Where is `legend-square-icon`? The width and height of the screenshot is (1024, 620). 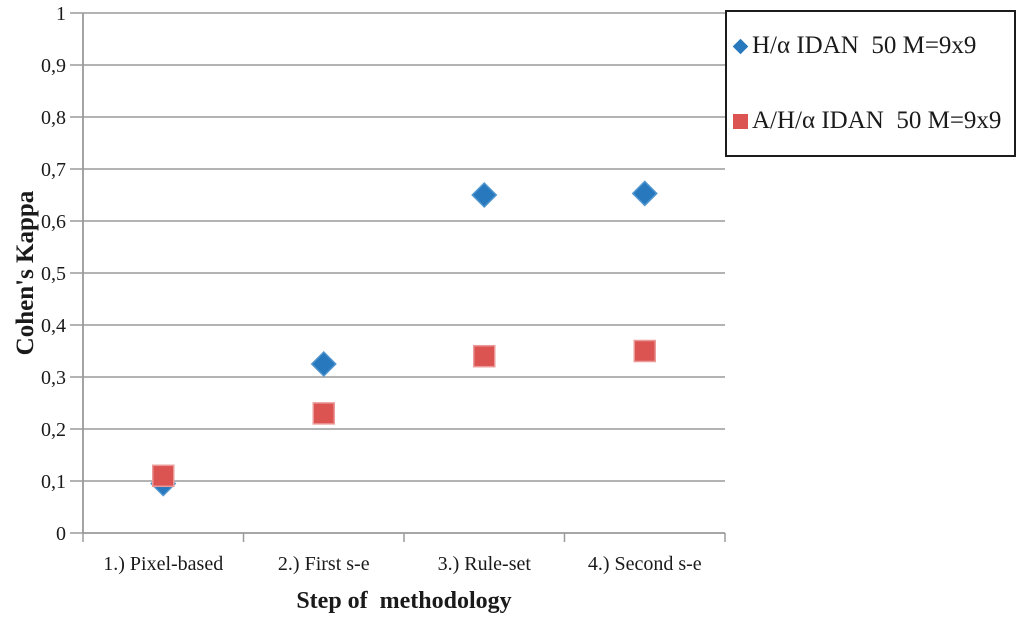 legend-square-icon is located at coordinates (740, 121).